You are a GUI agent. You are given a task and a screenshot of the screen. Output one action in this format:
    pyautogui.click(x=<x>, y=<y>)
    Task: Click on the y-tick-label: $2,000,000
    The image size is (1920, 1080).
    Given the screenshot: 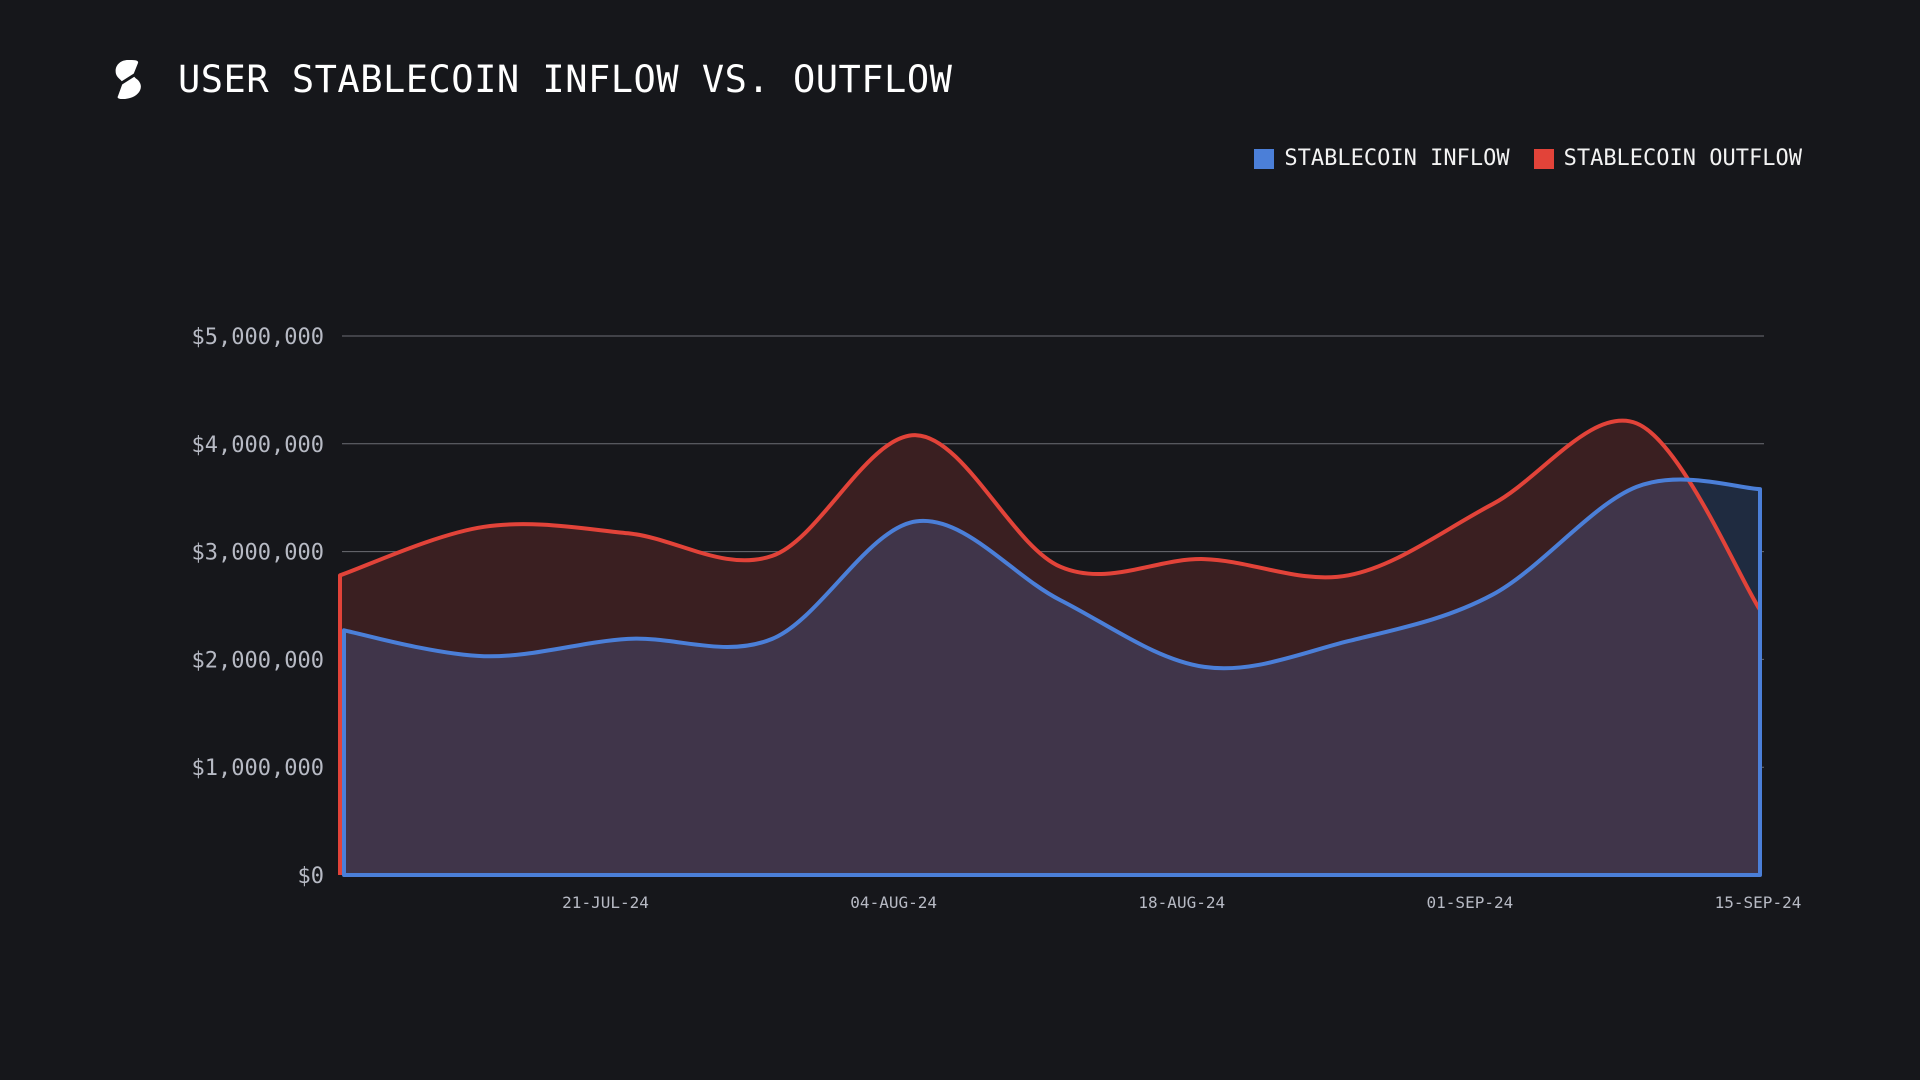 What is the action you would take?
    pyautogui.click(x=258, y=660)
    